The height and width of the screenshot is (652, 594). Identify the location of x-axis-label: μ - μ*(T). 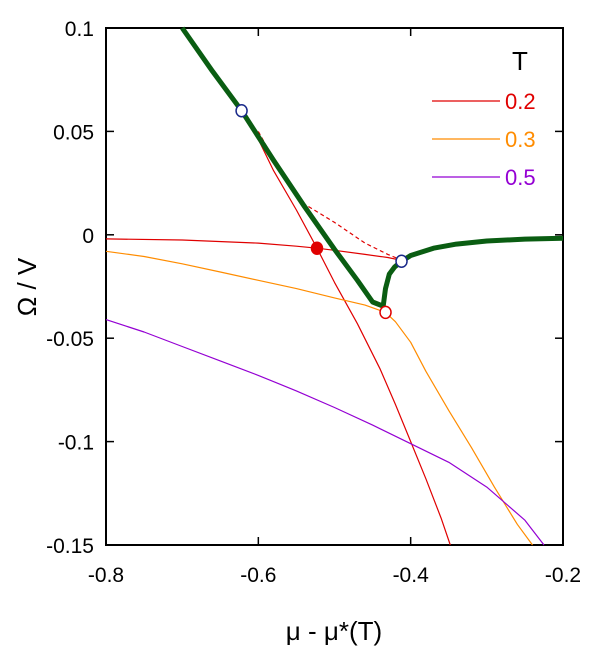
(334, 631).